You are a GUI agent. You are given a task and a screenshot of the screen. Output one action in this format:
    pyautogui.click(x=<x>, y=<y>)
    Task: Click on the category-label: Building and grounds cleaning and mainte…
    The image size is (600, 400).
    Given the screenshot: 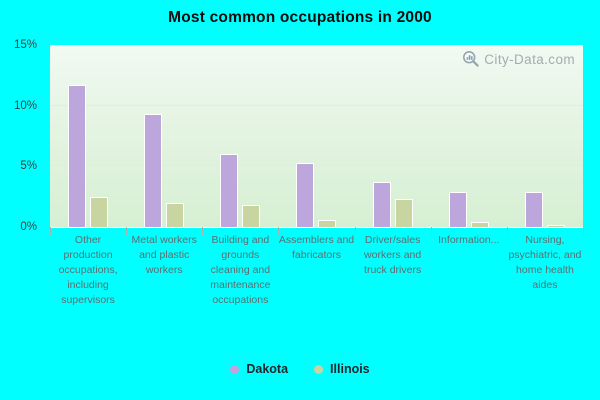 What is the action you would take?
    pyautogui.click(x=240, y=270)
    